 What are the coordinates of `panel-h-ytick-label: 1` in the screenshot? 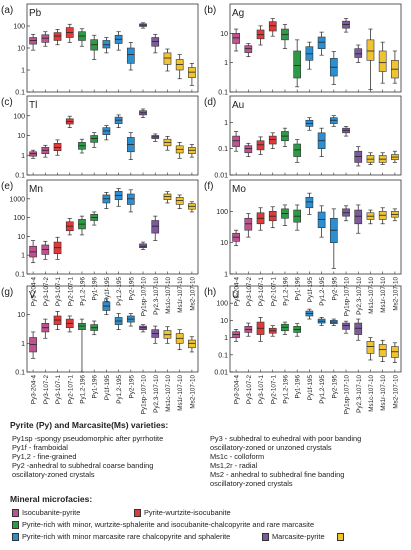 It's located at (226, 338).